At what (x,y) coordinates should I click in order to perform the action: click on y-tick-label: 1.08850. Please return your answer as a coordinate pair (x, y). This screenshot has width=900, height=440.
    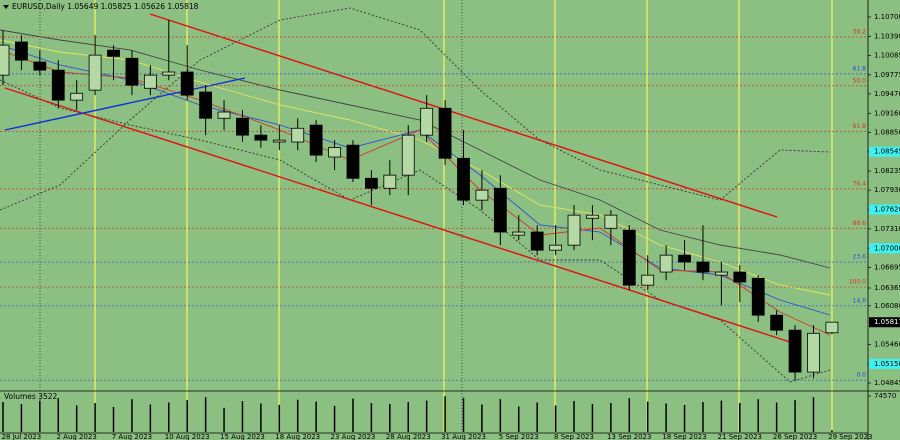
    Looking at the image, I should click on (887, 133).